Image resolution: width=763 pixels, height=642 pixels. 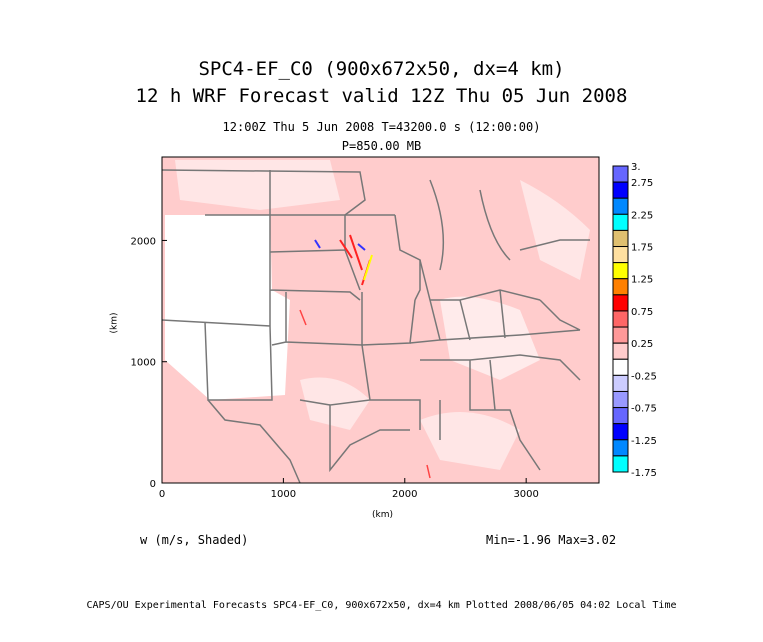 I want to click on x-axis-ticks: 0 1000 2000 3000, so click(x=349, y=489).